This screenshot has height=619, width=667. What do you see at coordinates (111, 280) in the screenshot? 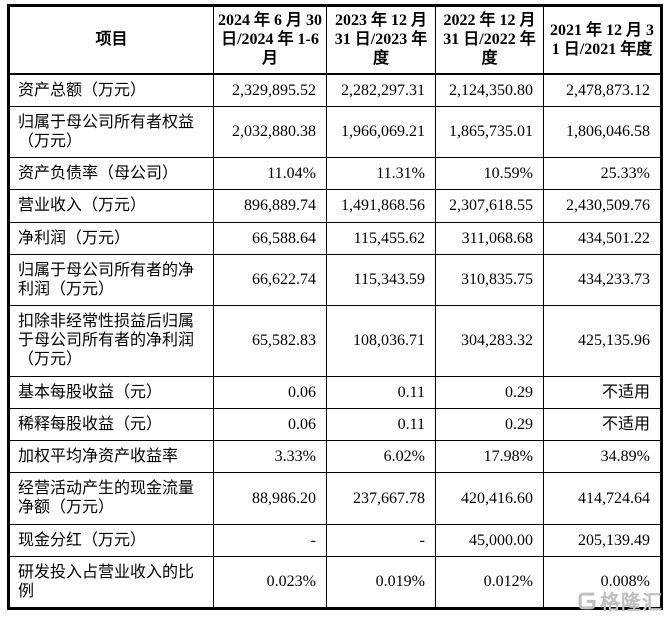
I see `row-label: 归属于母公司所有者的净利润（万元）` at bounding box center [111, 280].